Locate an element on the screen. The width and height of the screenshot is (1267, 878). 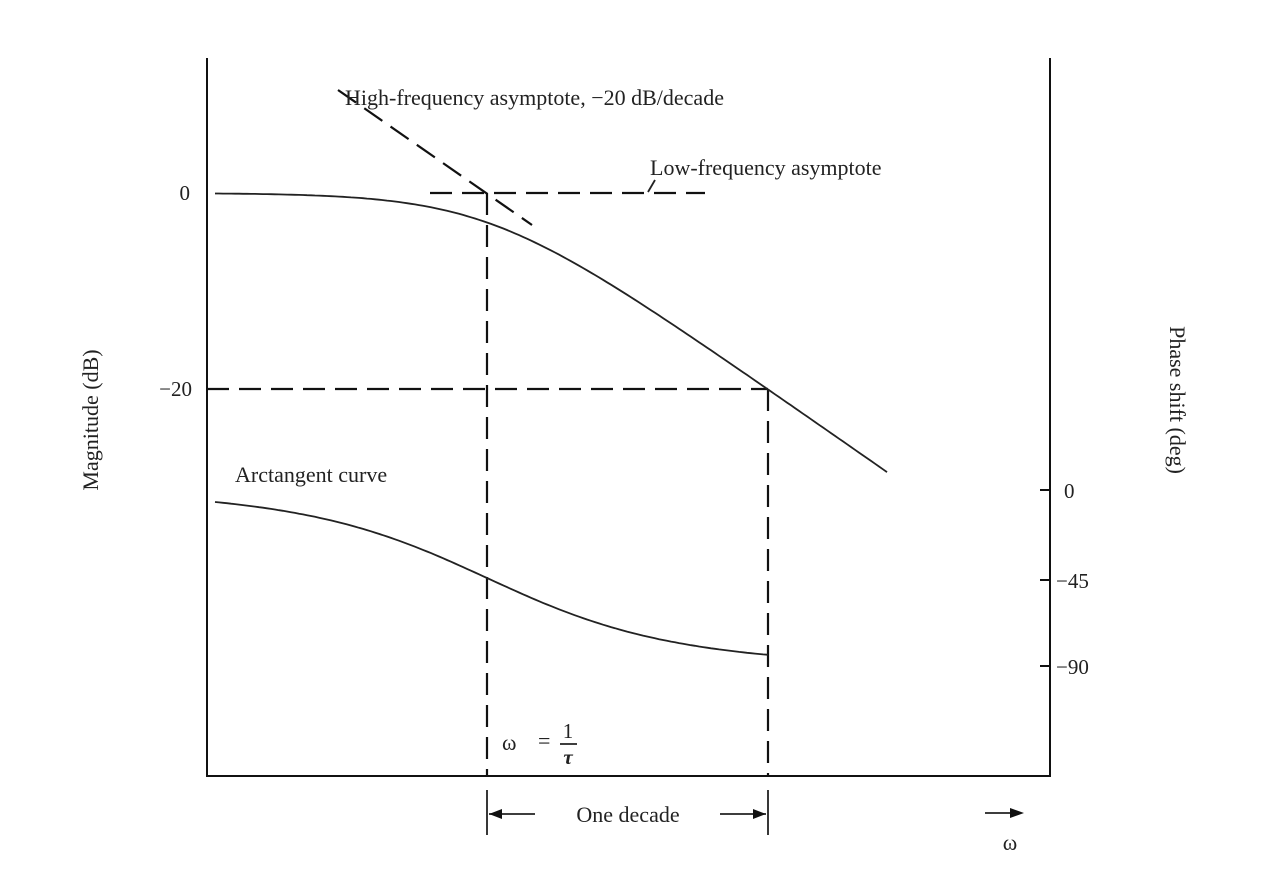
mag-tick-20: −20 is located at coordinates (175, 389).